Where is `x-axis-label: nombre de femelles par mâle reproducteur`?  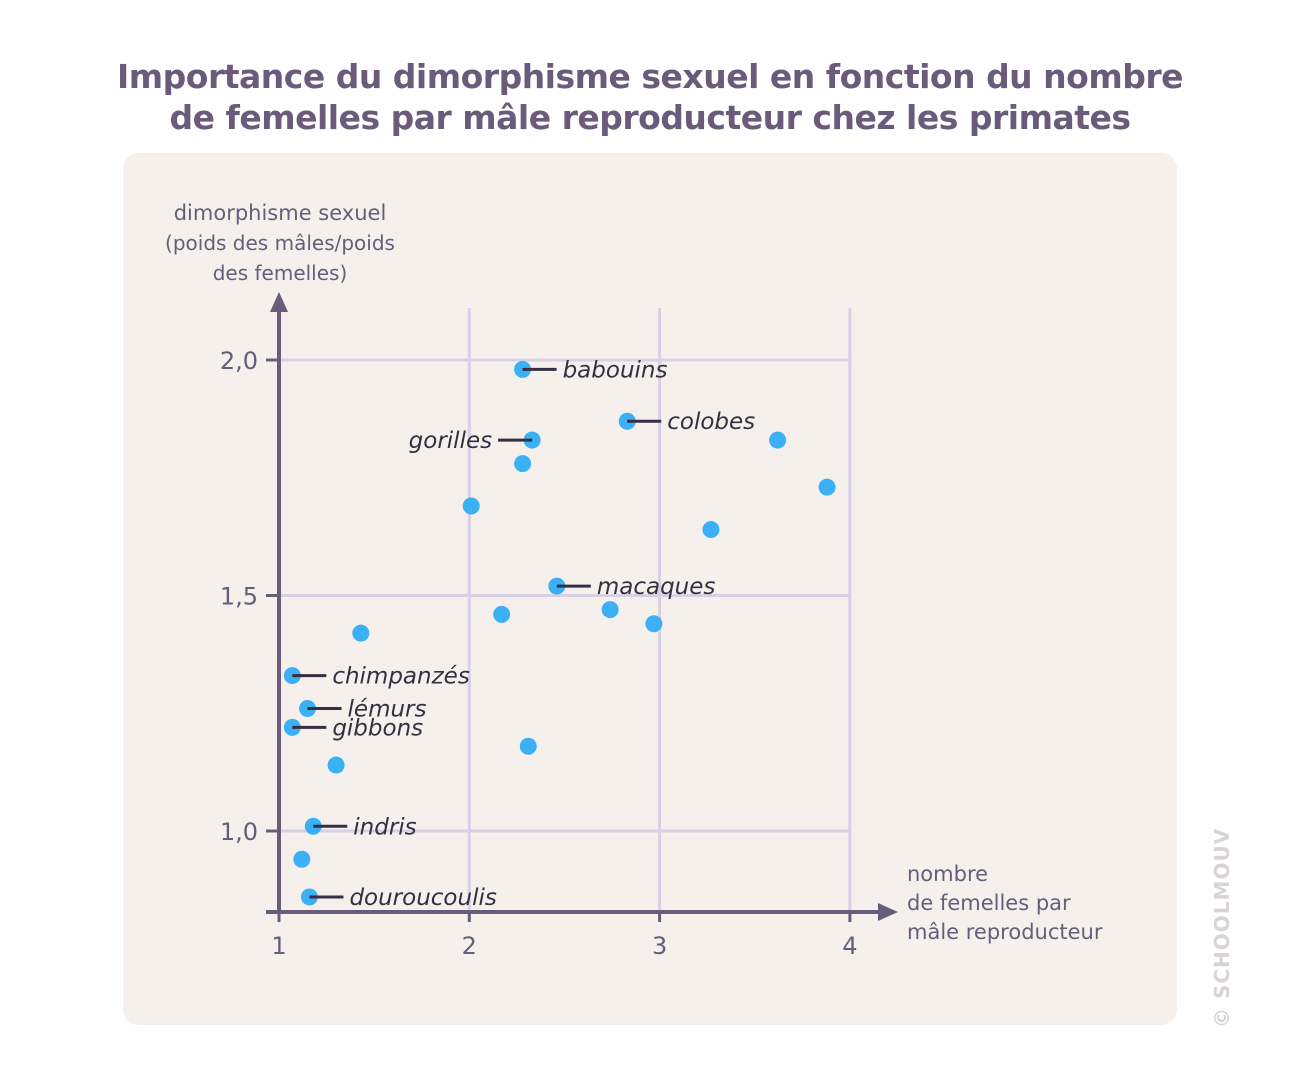
x-axis-label: nombre de femelles par mâle reproducteur is located at coordinates (1004, 903).